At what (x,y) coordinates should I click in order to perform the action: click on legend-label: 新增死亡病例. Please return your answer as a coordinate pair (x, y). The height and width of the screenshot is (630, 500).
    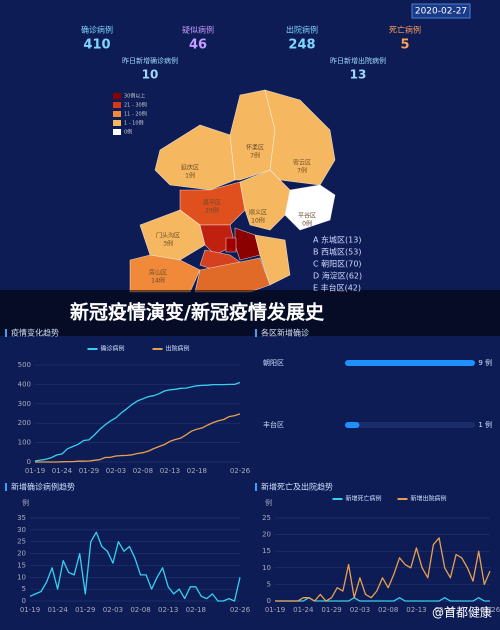
    Looking at the image, I should click on (364, 499).